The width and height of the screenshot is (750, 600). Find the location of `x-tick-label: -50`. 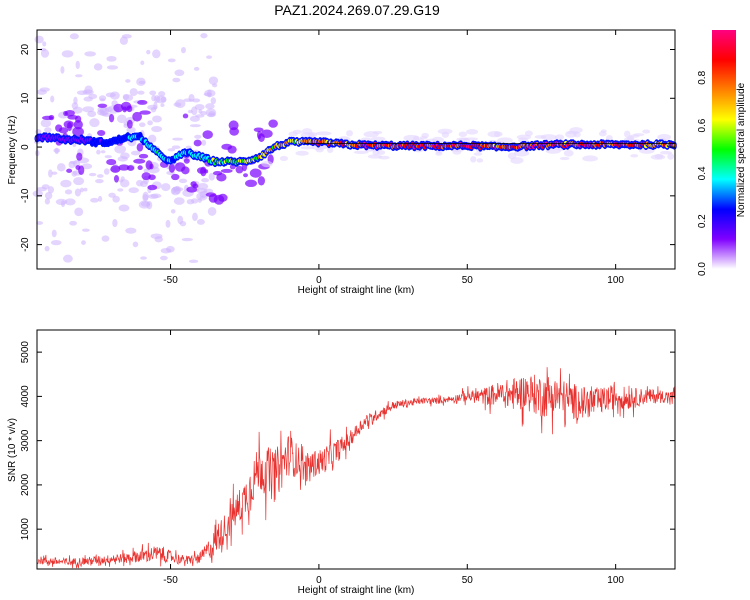

x-tick-label: -50 is located at coordinates (170, 580).